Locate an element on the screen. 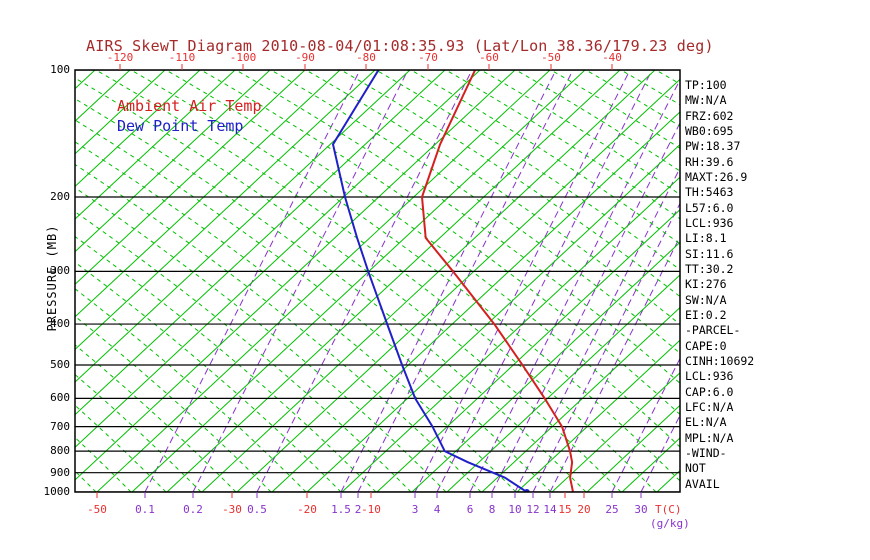 This screenshot has width=870, height=560. bottom-temp-label: 15 is located at coordinates (565, 509).